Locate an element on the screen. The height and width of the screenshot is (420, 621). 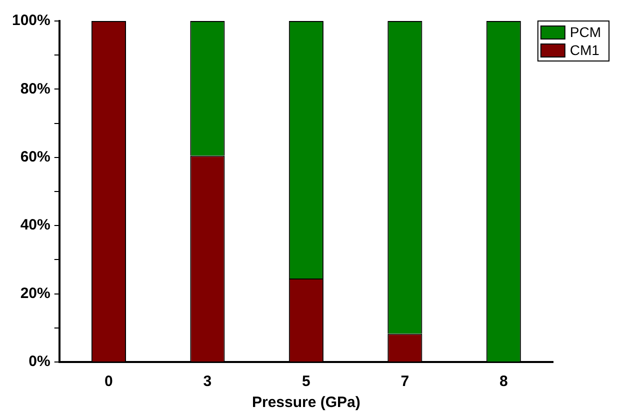
x-axis-title: Pressure (GPa) is located at coordinates (306, 403).